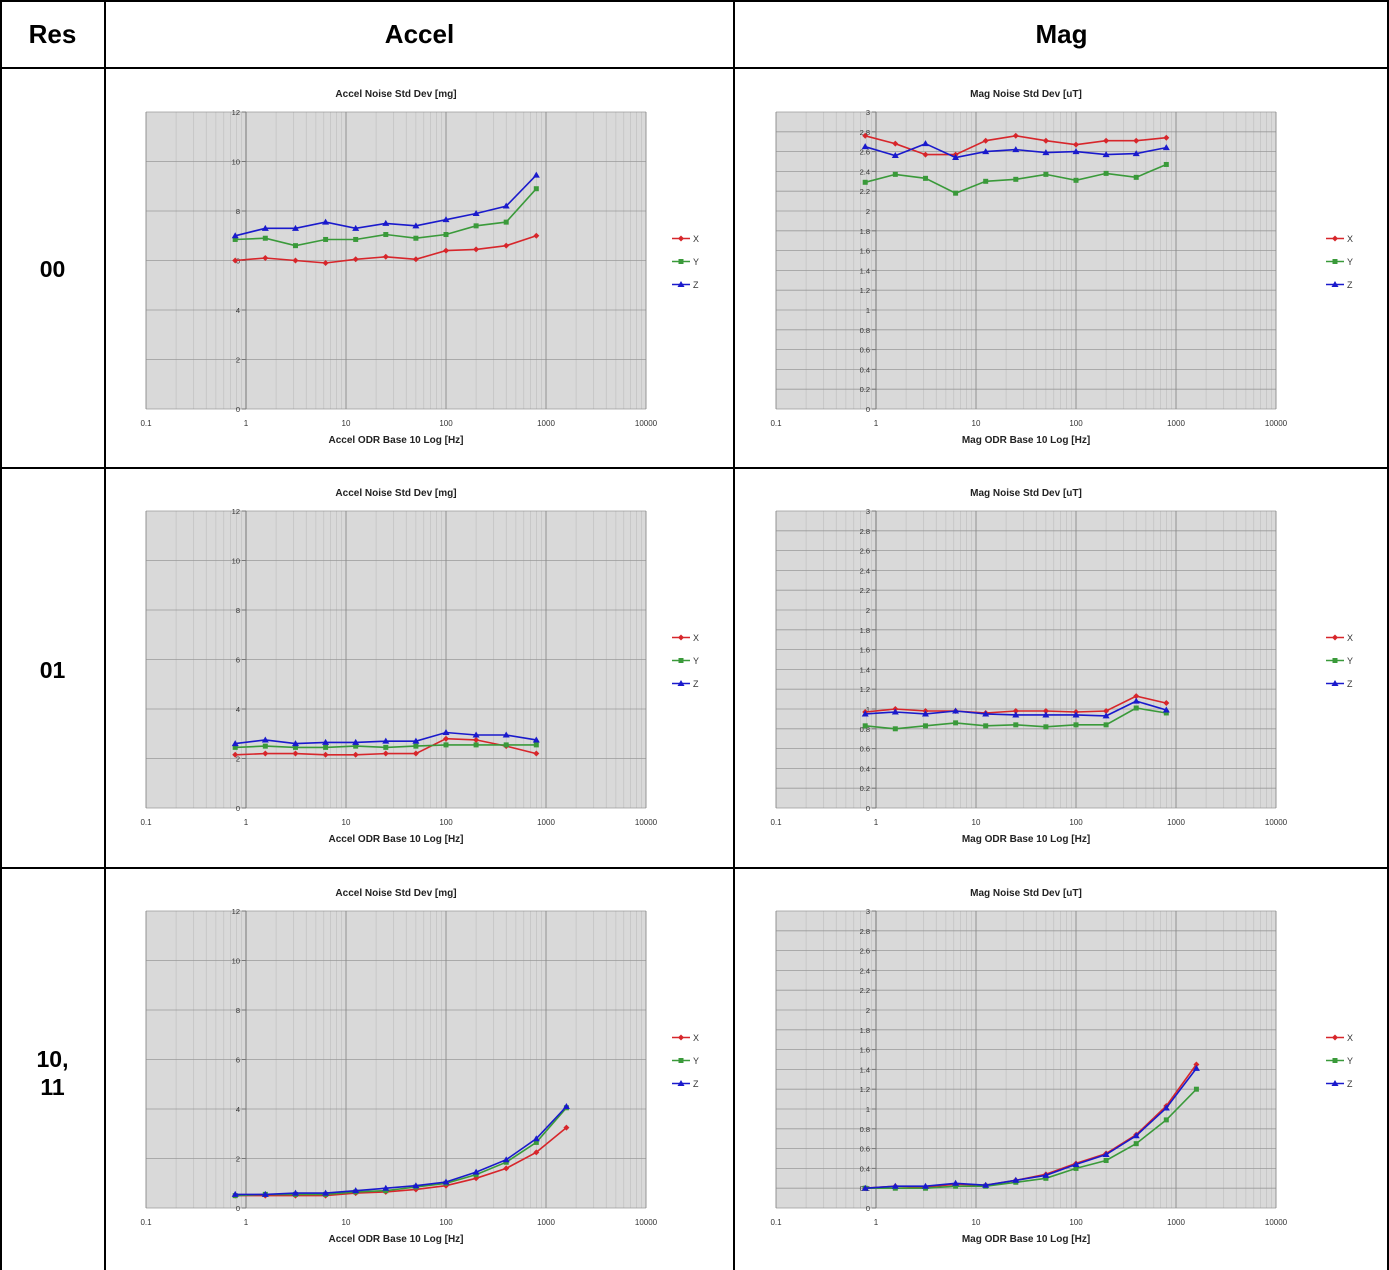  What do you see at coordinates (868, 911) in the screenshot?
I see `y-tick-label: 3` at bounding box center [868, 911].